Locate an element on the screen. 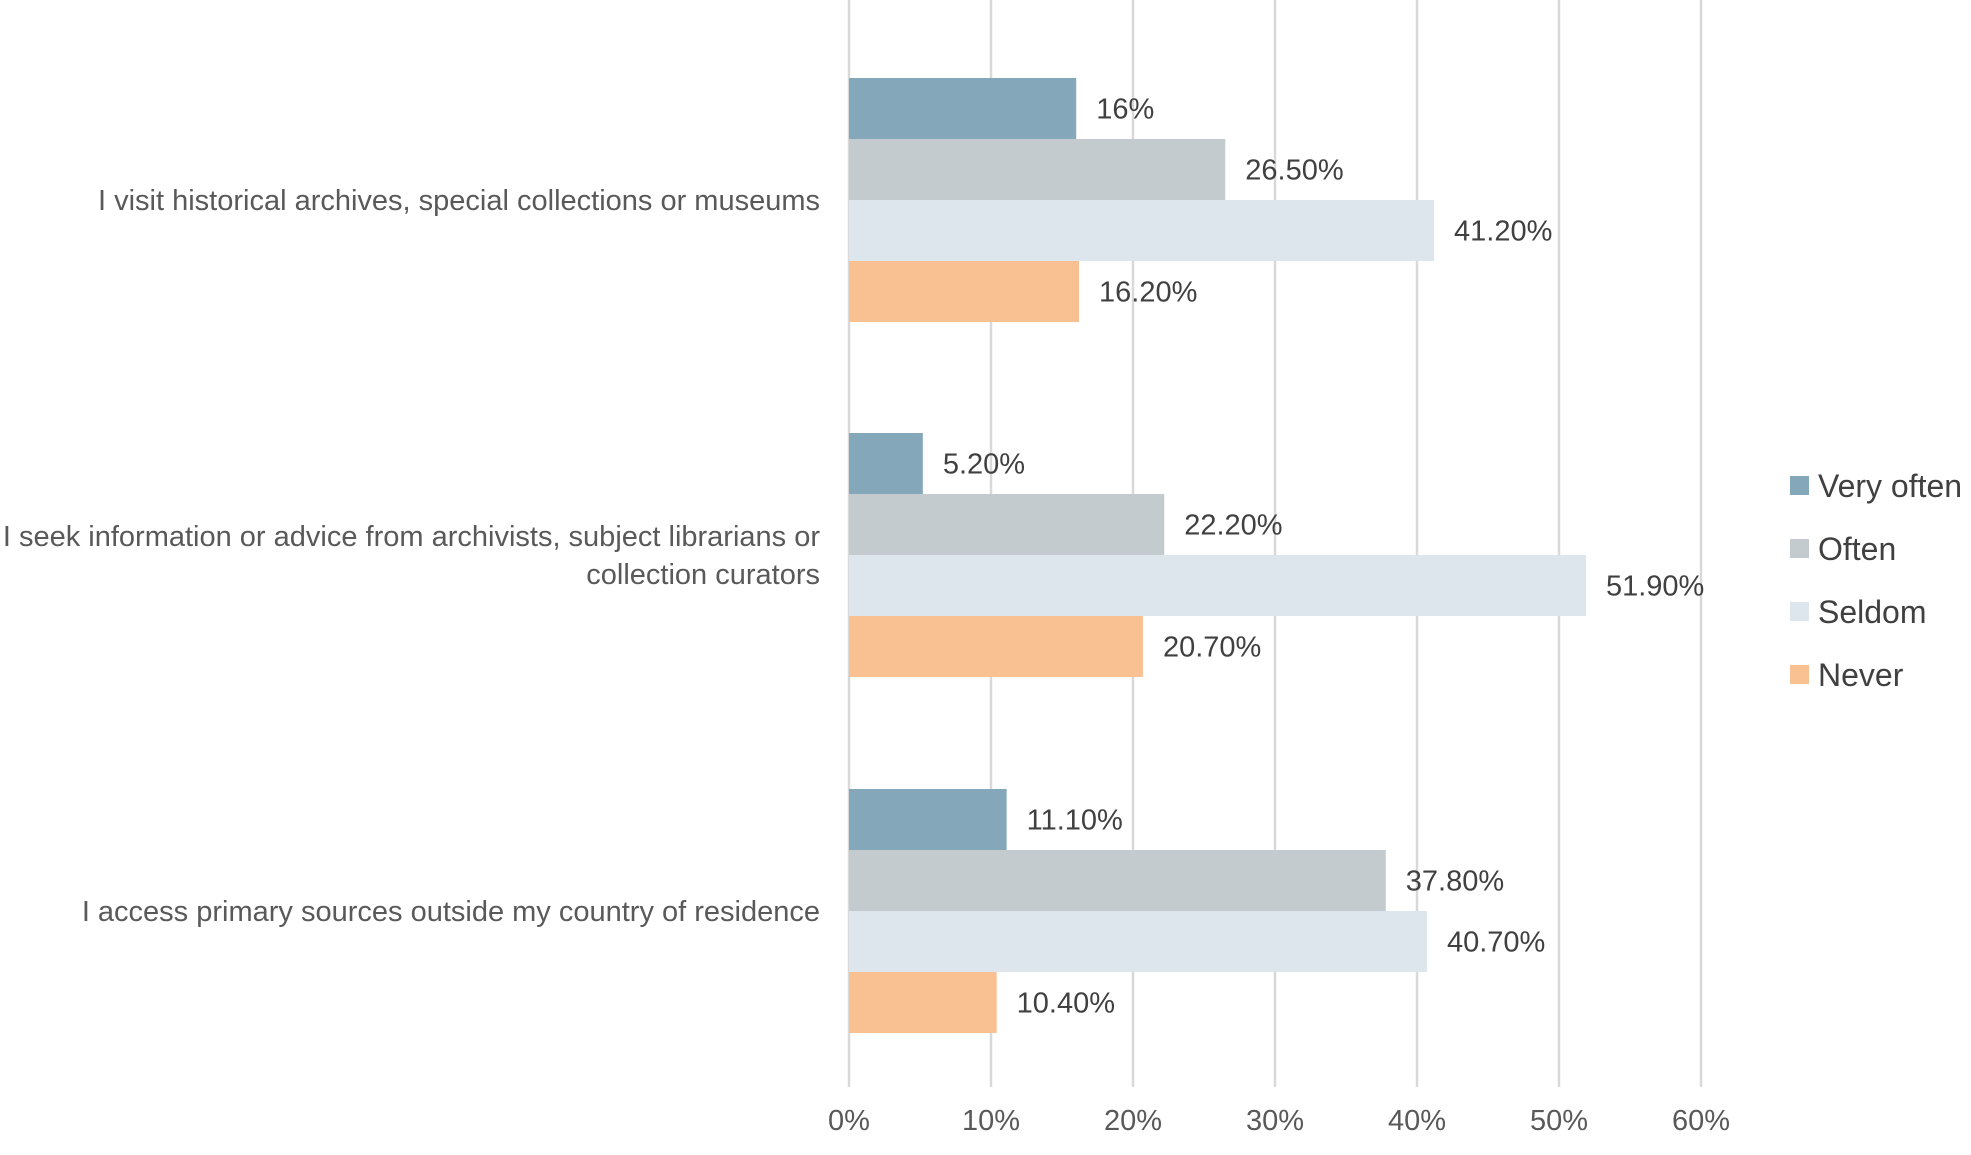 This screenshot has height=1155, width=1971. data-label: 26.50% is located at coordinates (1294, 171).